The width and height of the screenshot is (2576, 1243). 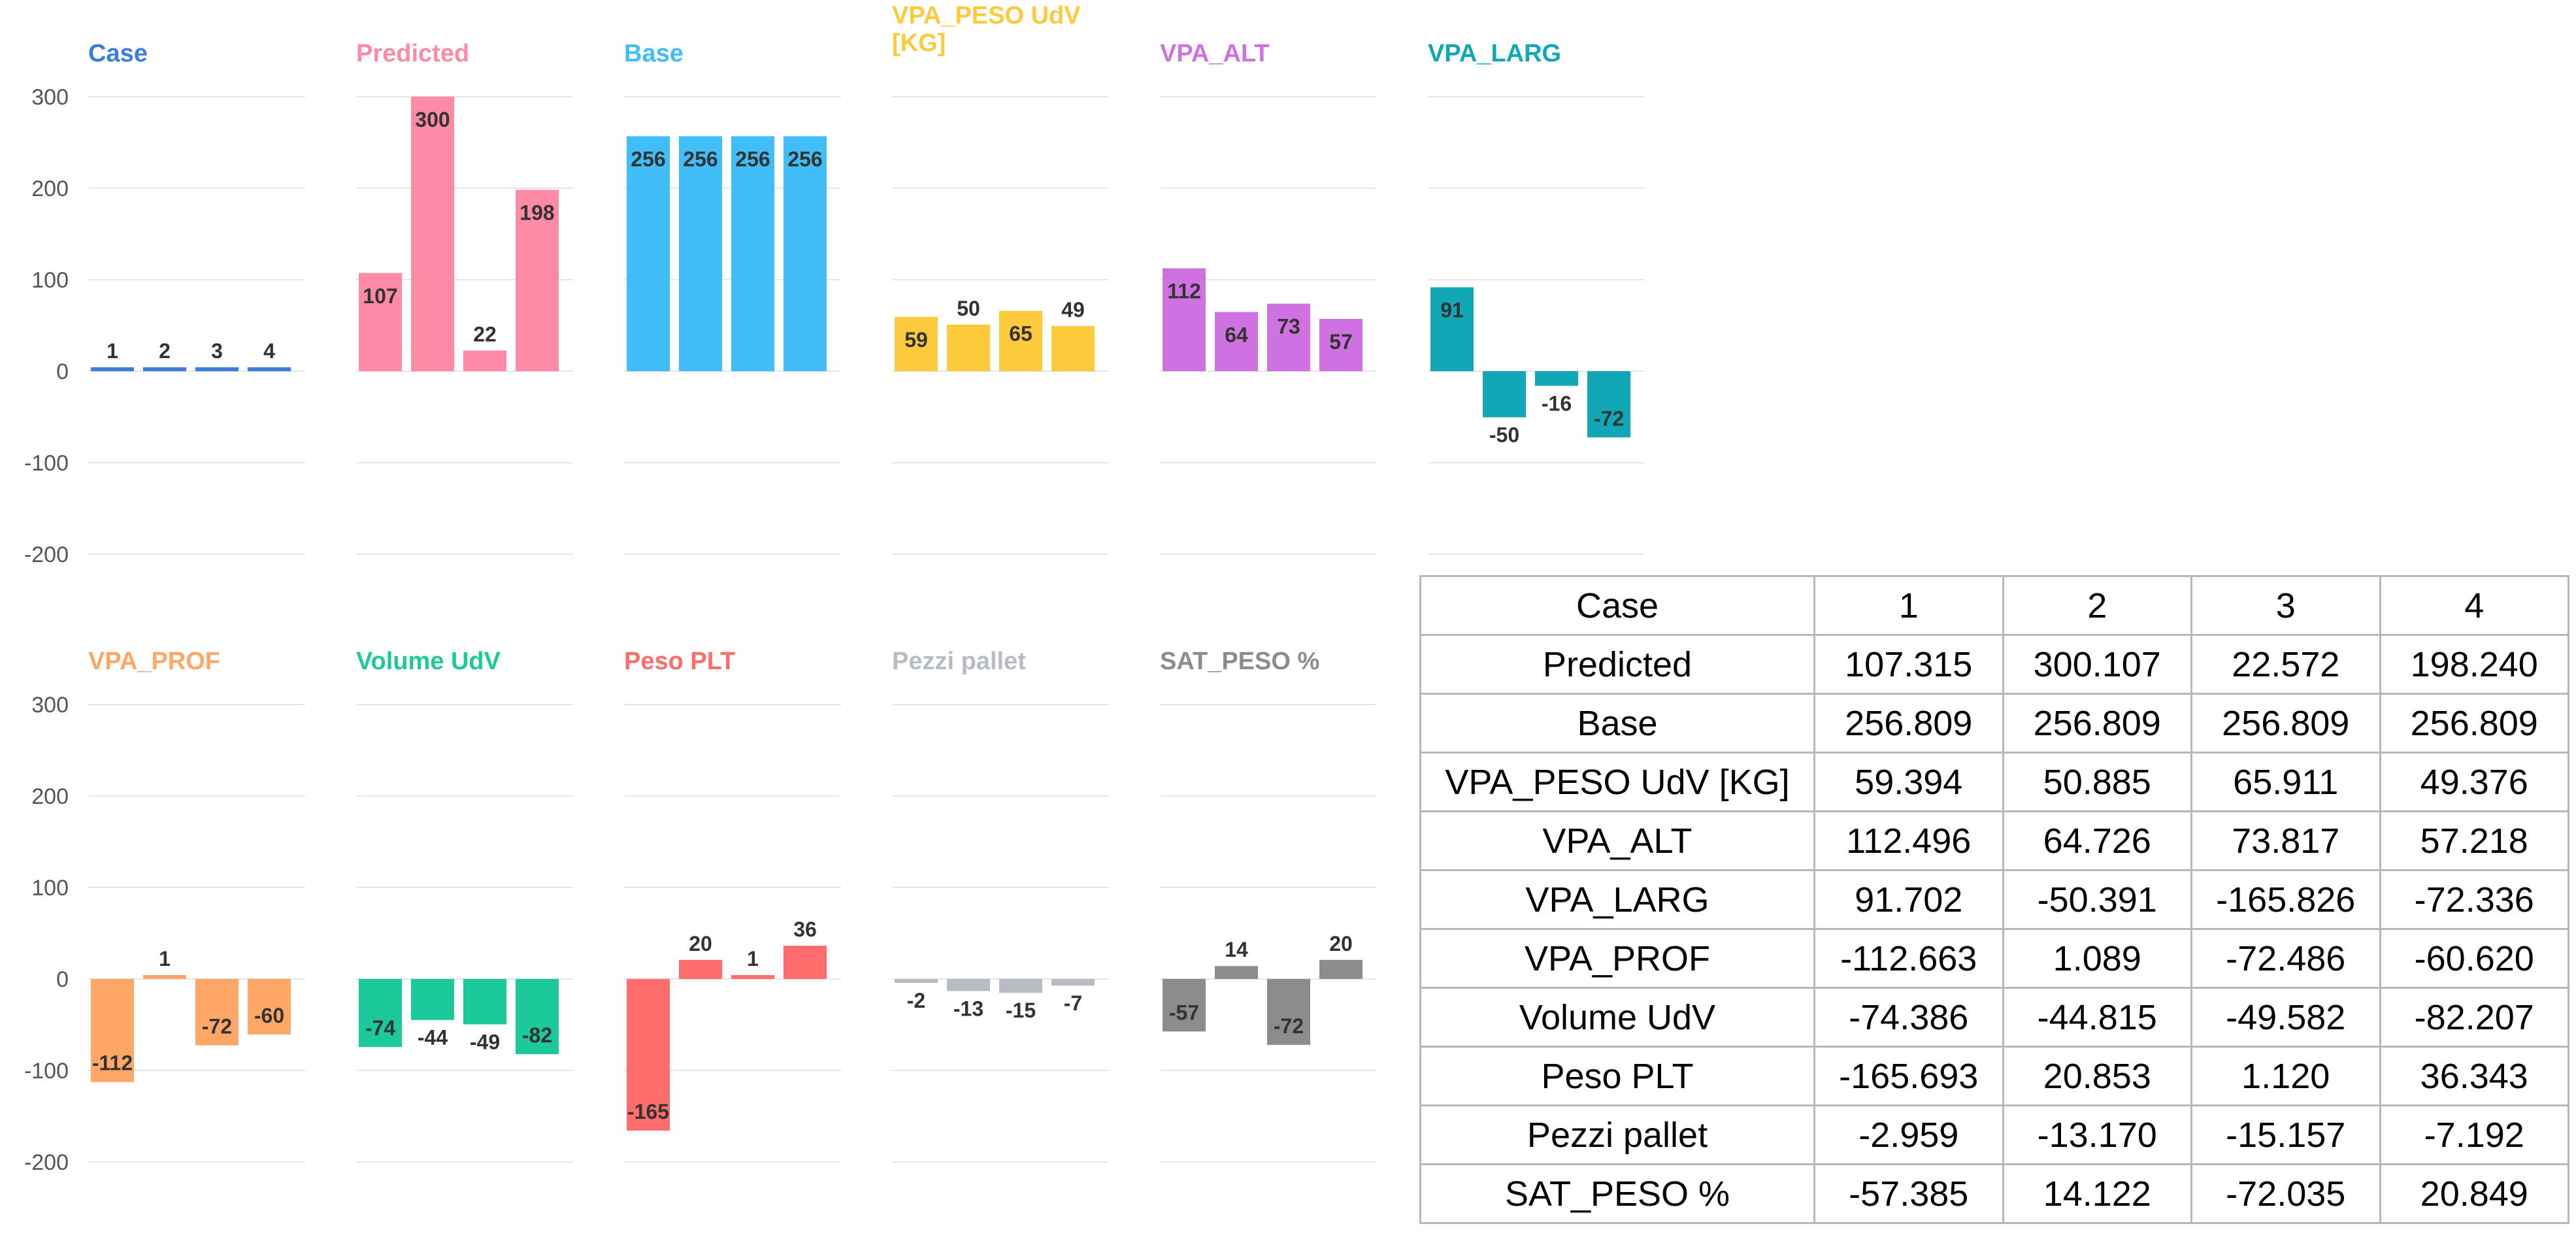 What do you see at coordinates (485, 334) in the screenshot?
I see `data-label: 22` at bounding box center [485, 334].